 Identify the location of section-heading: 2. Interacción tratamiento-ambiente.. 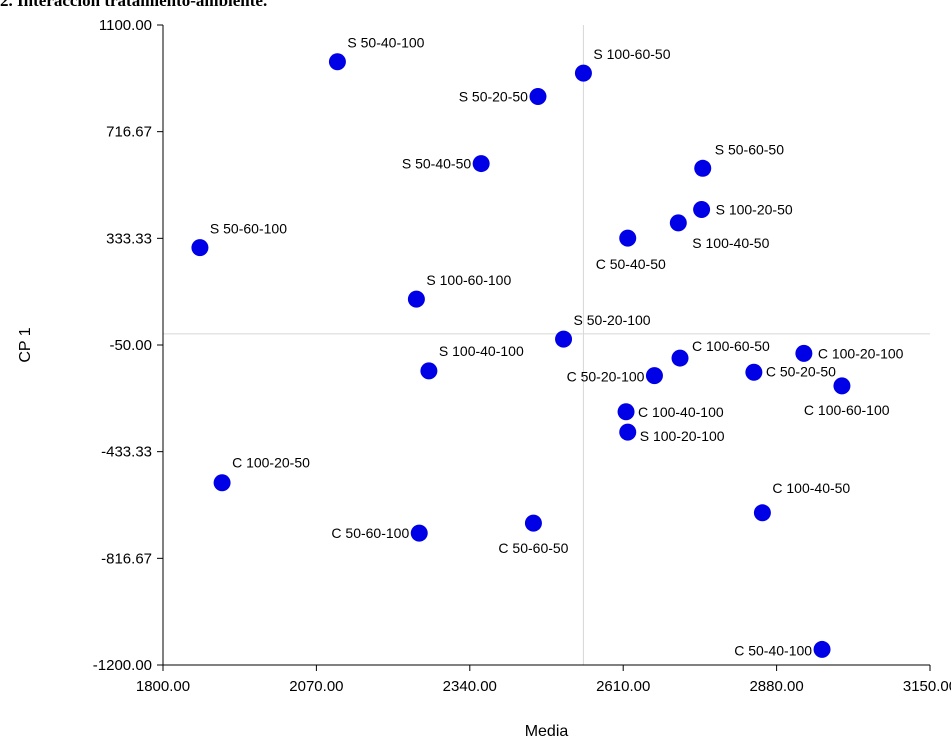
(134, 5).